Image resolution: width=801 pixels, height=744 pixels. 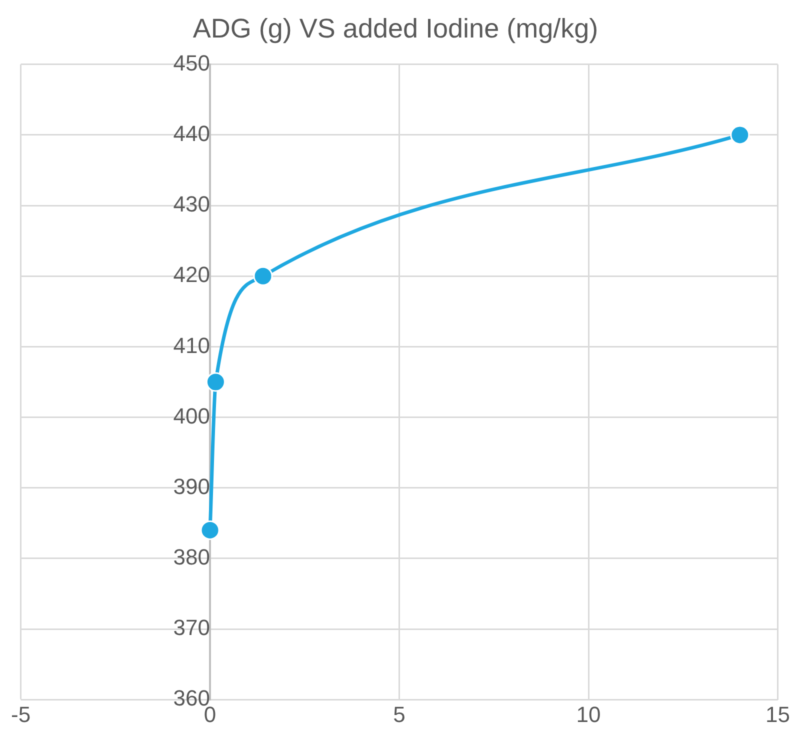 What do you see at coordinates (191, 627) in the screenshot?
I see `y-tick-label: 370` at bounding box center [191, 627].